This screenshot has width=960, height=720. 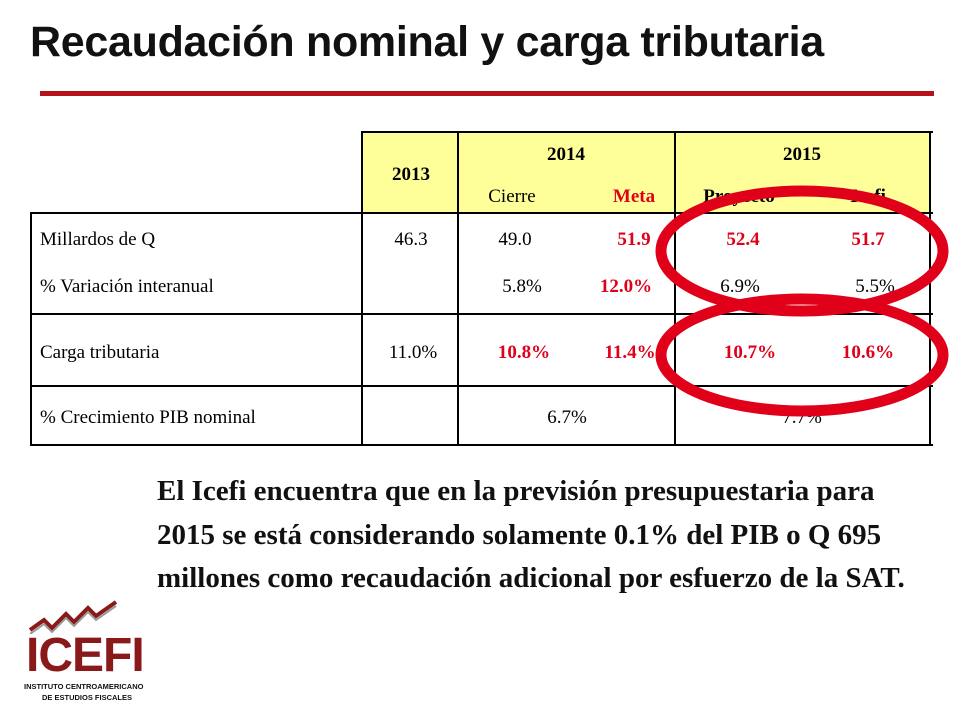 What do you see at coordinates (148, 417) in the screenshot?
I see `row-label-pib: % Crecimiento PIB nominal` at bounding box center [148, 417].